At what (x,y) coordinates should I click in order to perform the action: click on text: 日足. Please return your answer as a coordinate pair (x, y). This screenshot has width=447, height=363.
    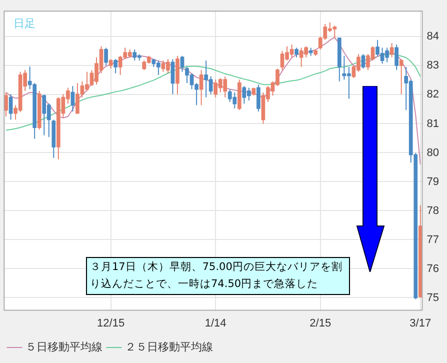
    Looking at the image, I should click on (25, 23).